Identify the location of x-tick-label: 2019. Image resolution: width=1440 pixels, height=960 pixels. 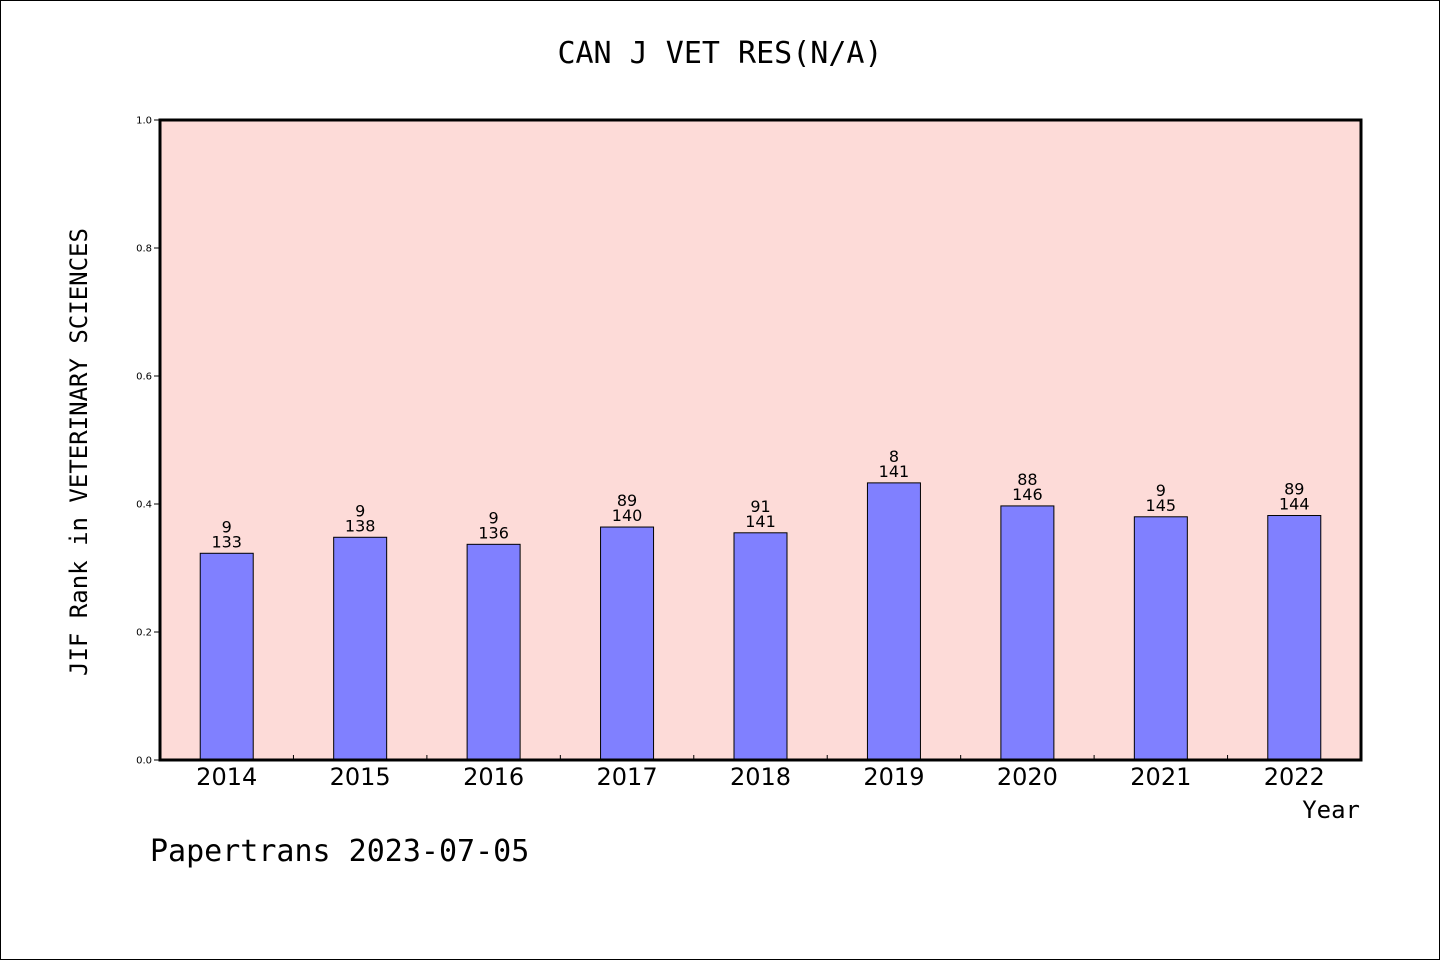
(893, 777).